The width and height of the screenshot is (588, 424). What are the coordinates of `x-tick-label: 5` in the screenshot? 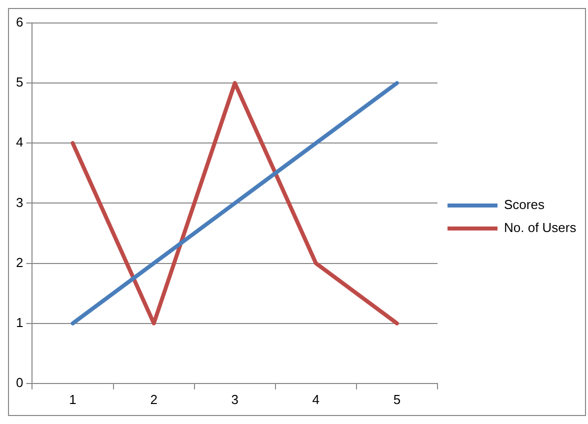 It's located at (397, 399).